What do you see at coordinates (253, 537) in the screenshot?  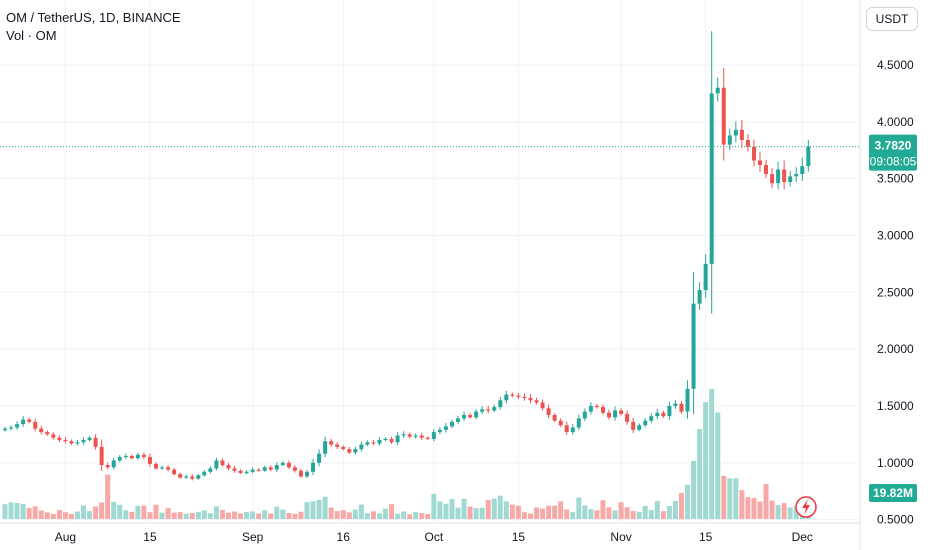 I see `x-tick-label: Sep` at bounding box center [253, 537].